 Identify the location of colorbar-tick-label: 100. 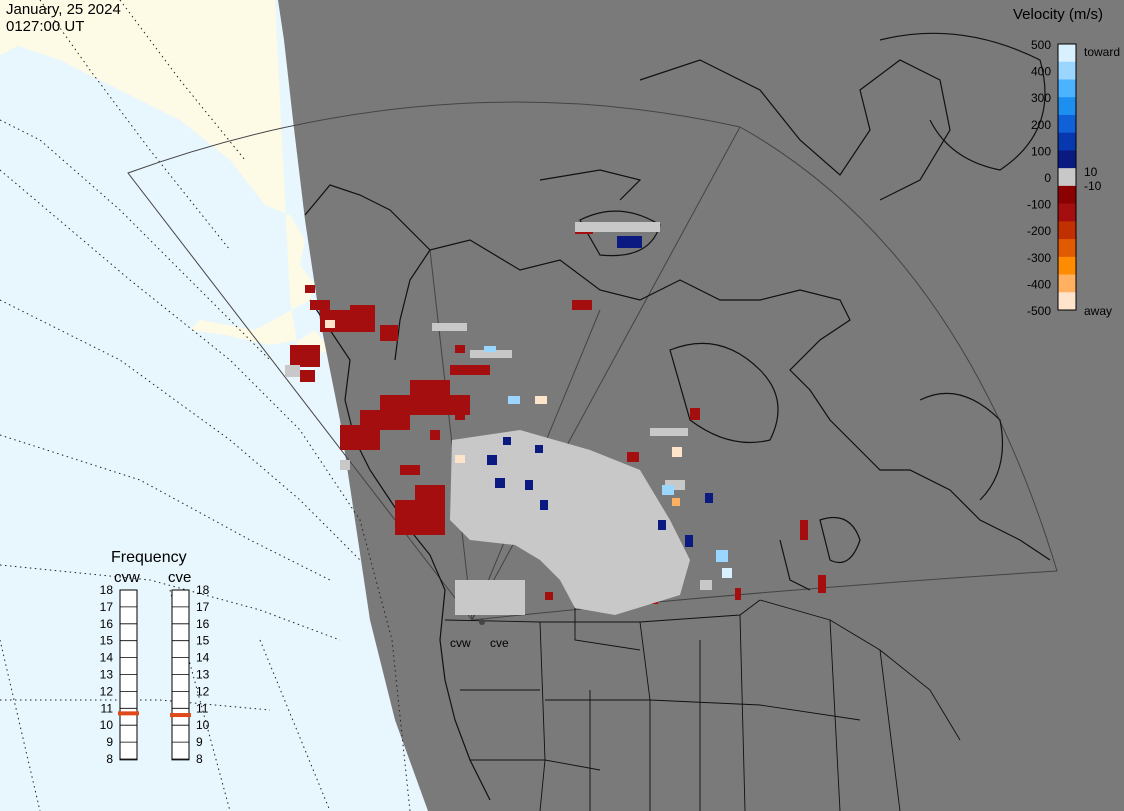
(1041, 151).